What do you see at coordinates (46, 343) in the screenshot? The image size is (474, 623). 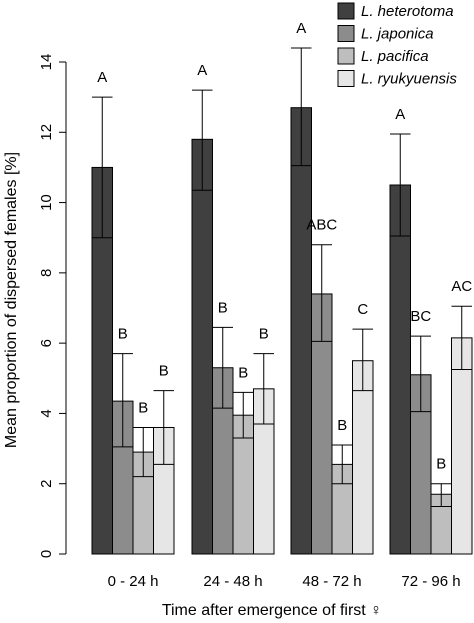 I see `y-tick-label: 6` at bounding box center [46, 343].